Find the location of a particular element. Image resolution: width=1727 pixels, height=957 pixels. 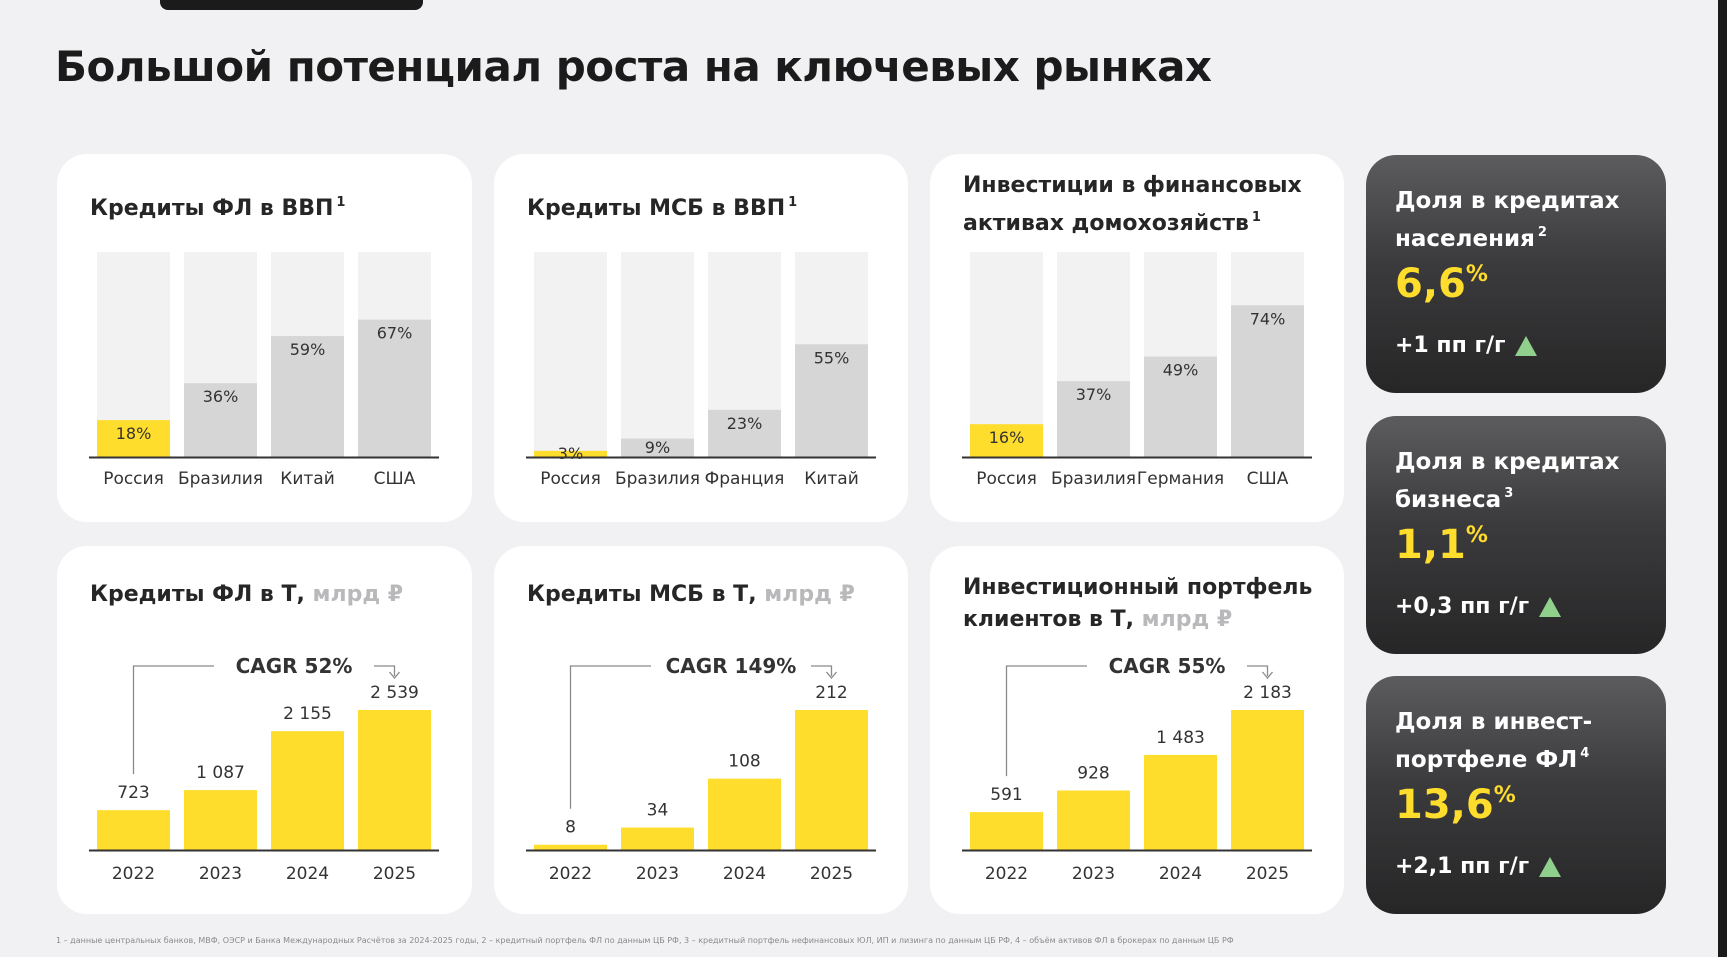

cagr-label: CAGR 149% is located at coordinates (731, 666).